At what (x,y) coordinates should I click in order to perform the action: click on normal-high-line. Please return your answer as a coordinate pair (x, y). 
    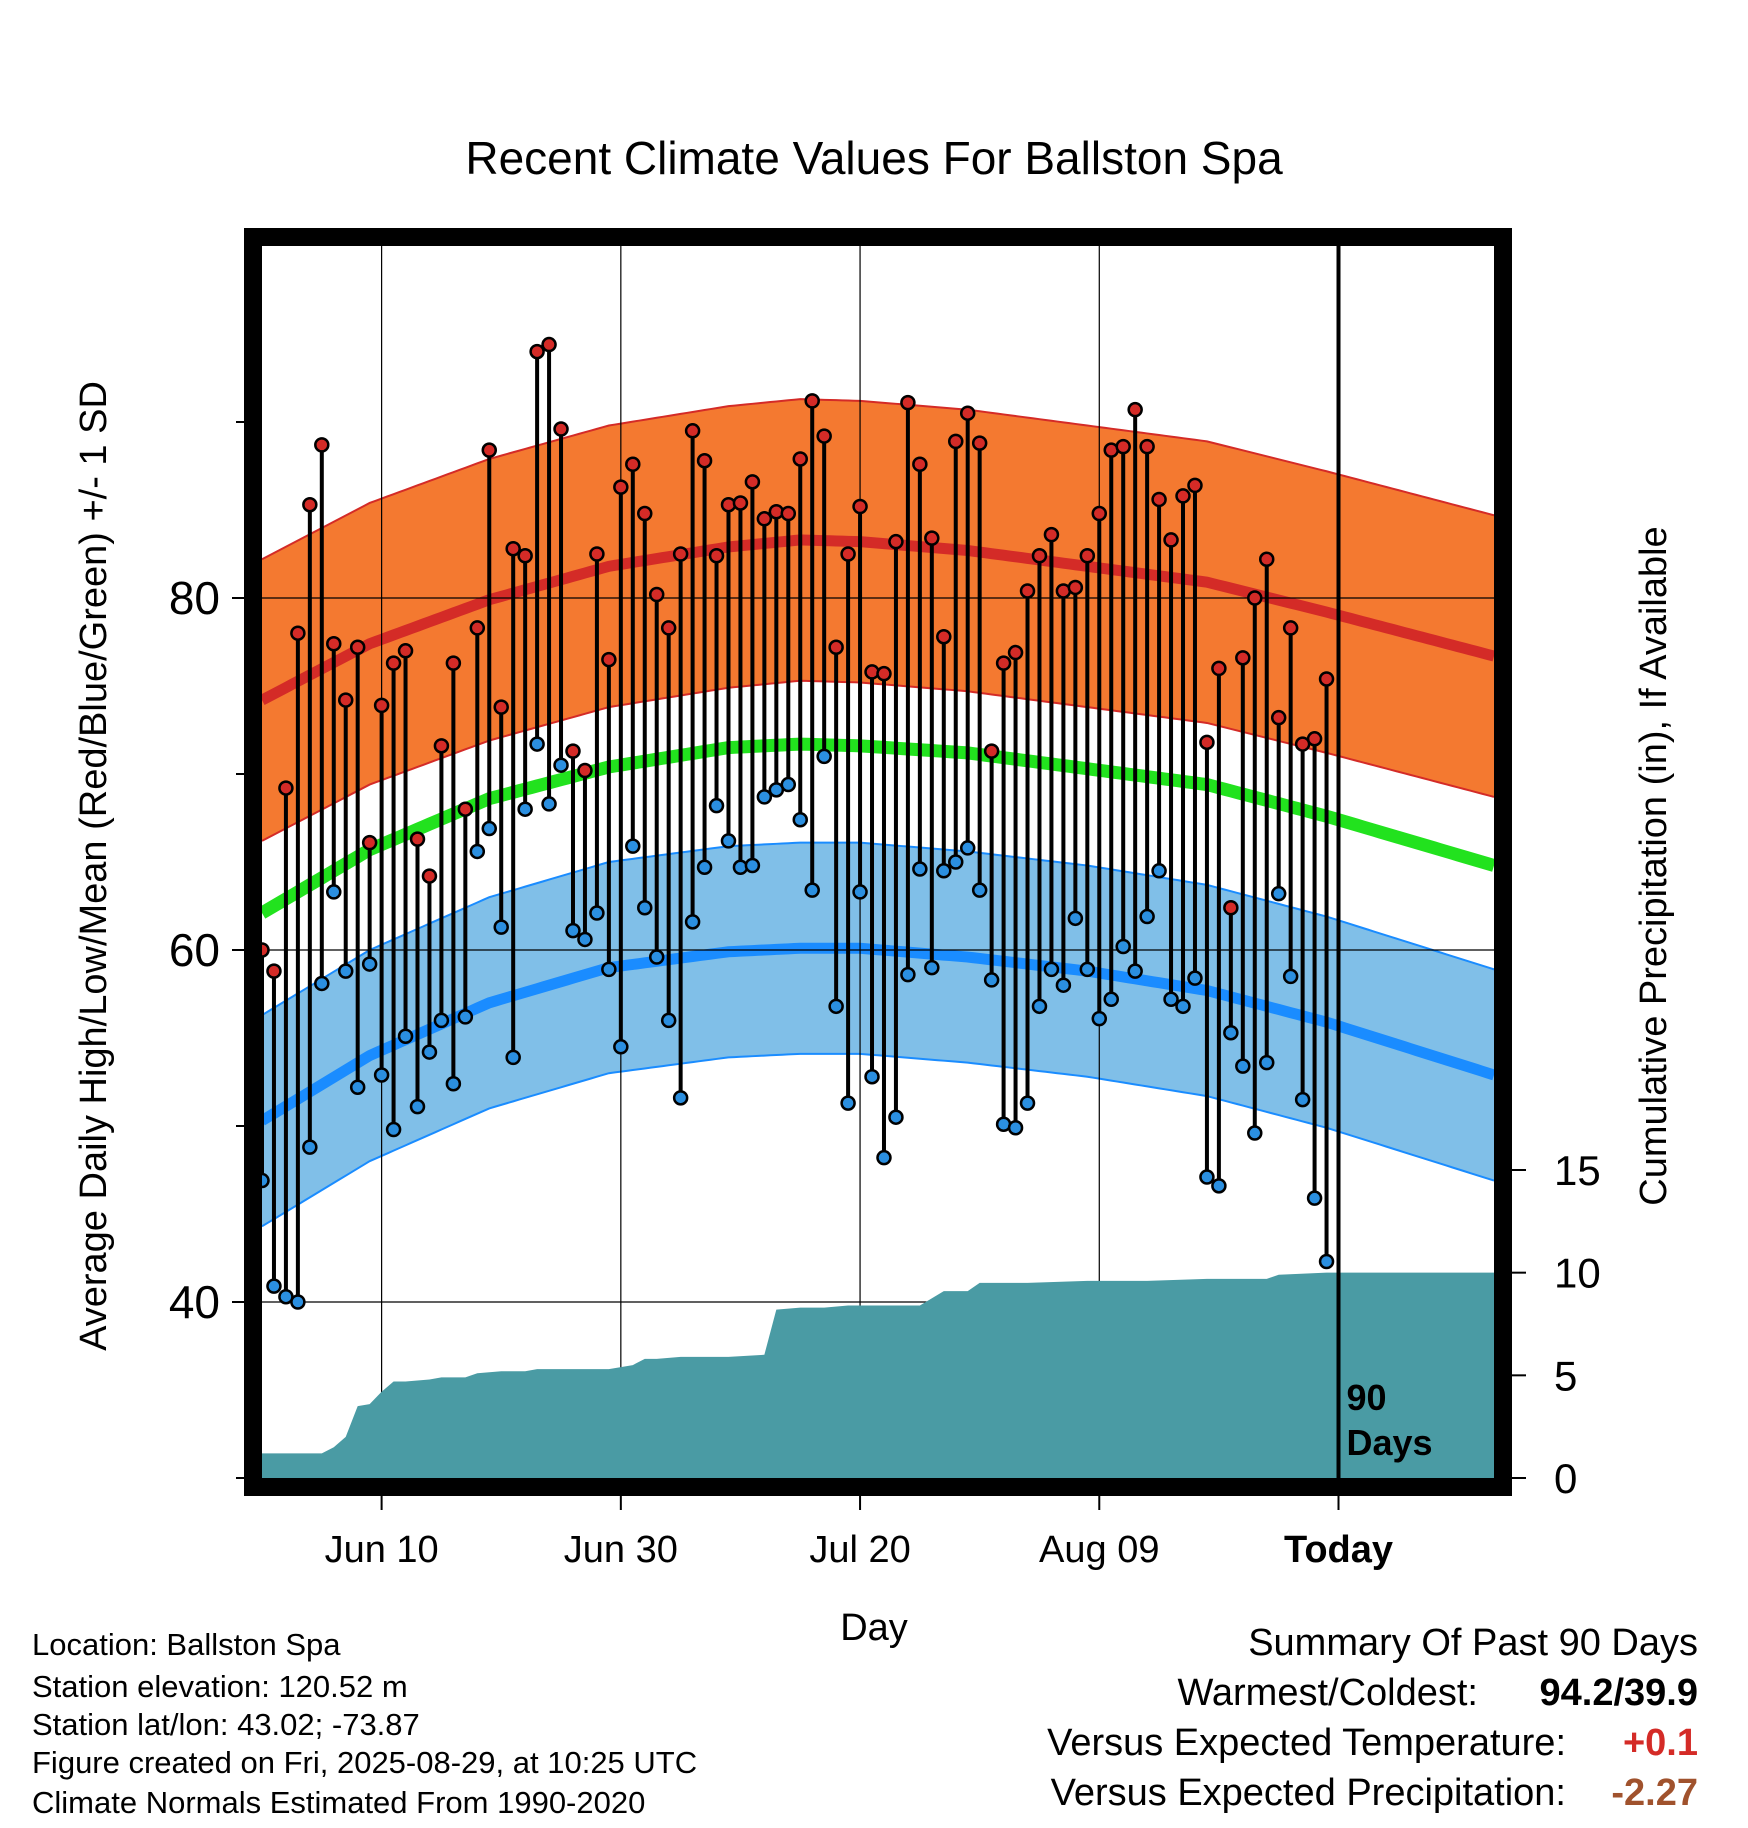
    Looking at the image, I should click on (878, 619).